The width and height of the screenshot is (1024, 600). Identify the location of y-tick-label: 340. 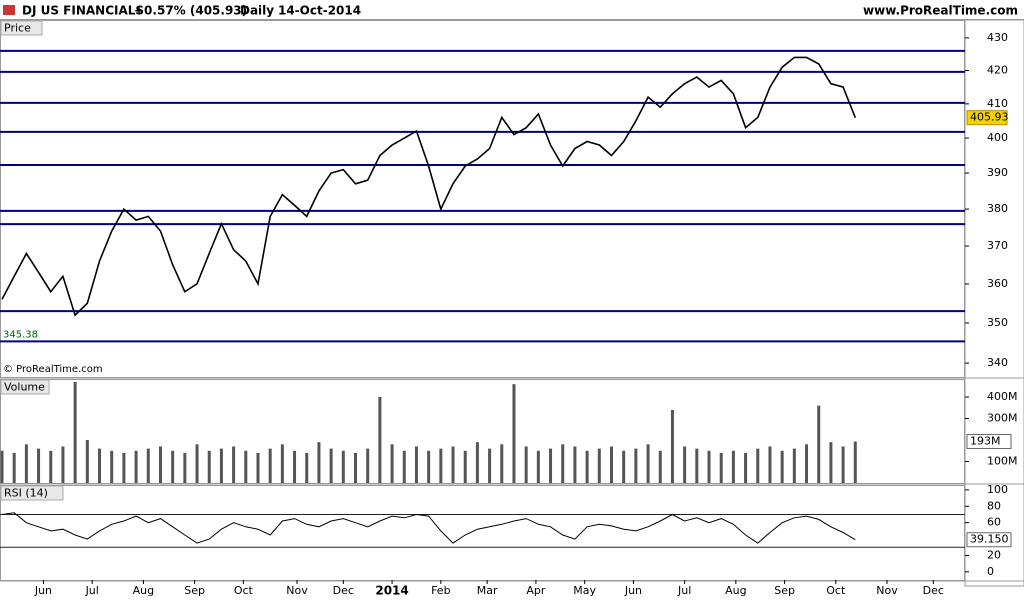
(997, 362).